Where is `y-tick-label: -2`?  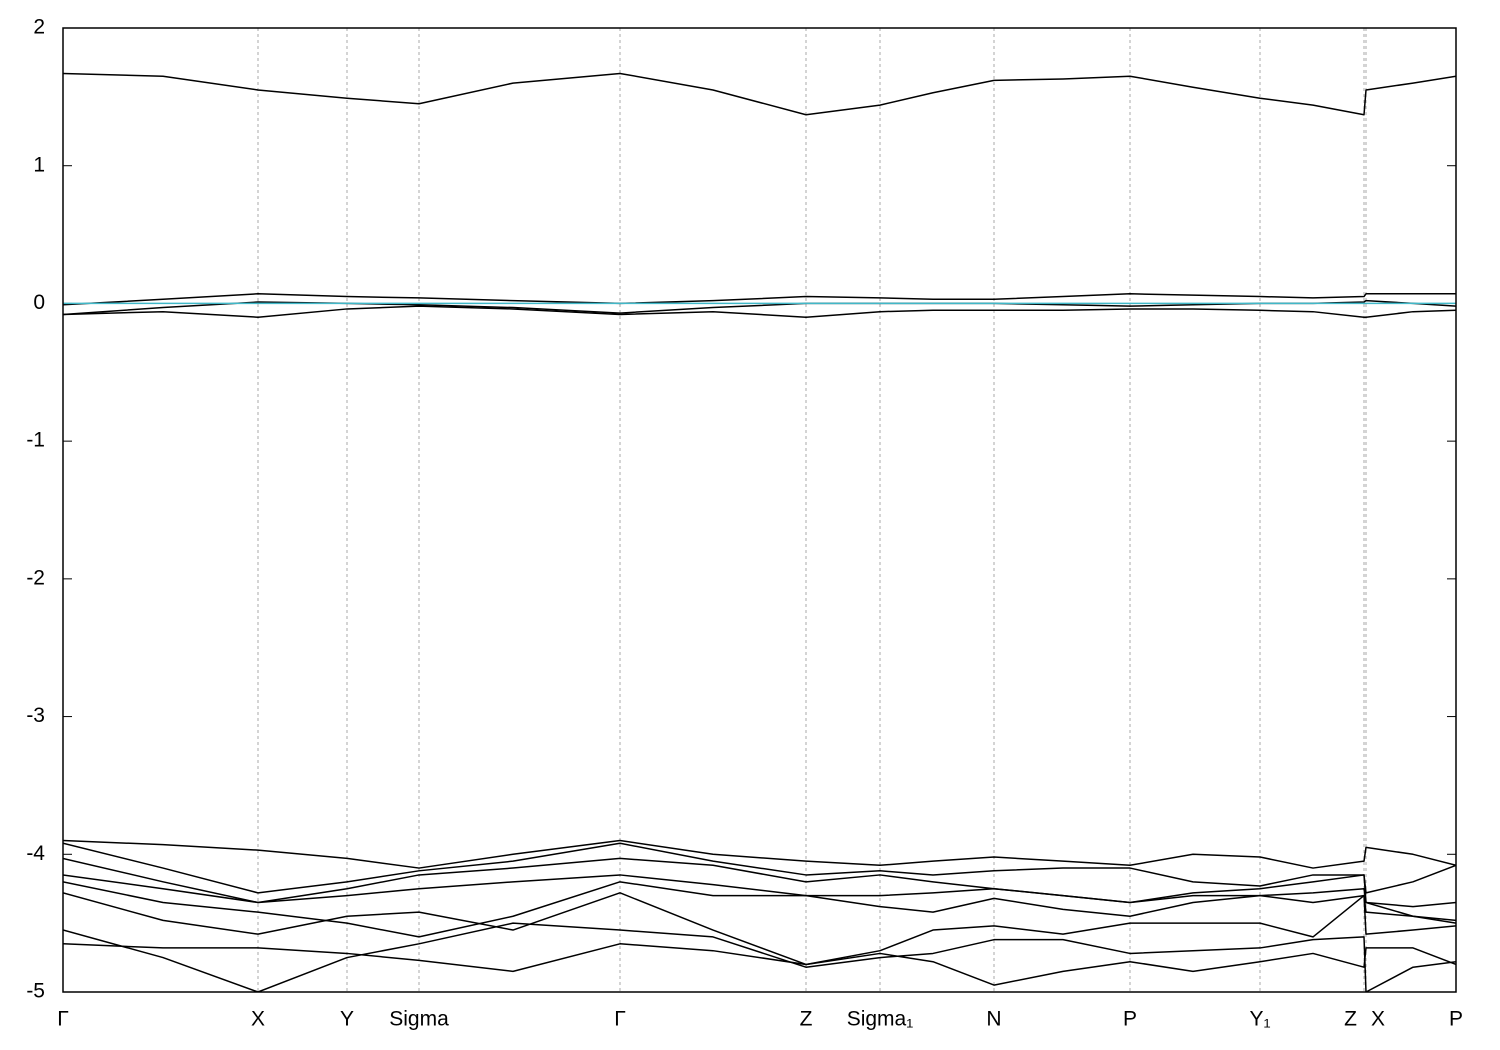
y-tick-label: -2 is located at coordinates (35, 577).